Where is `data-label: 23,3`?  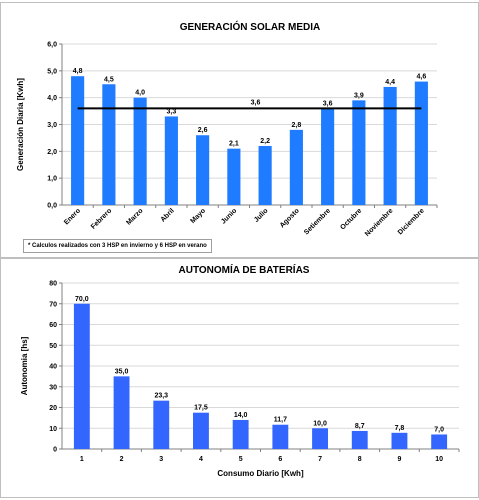 data-label: 23,3 is located at coordinates (161, 396).